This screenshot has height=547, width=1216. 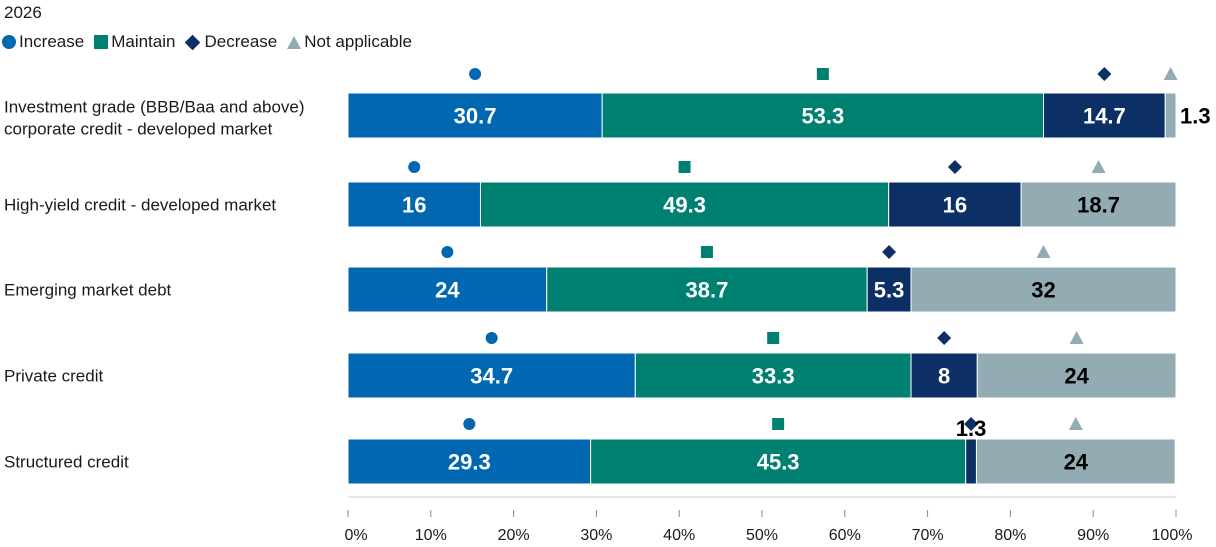 I want to click on x-tick-label: 70%, so click(x=928, y=535).